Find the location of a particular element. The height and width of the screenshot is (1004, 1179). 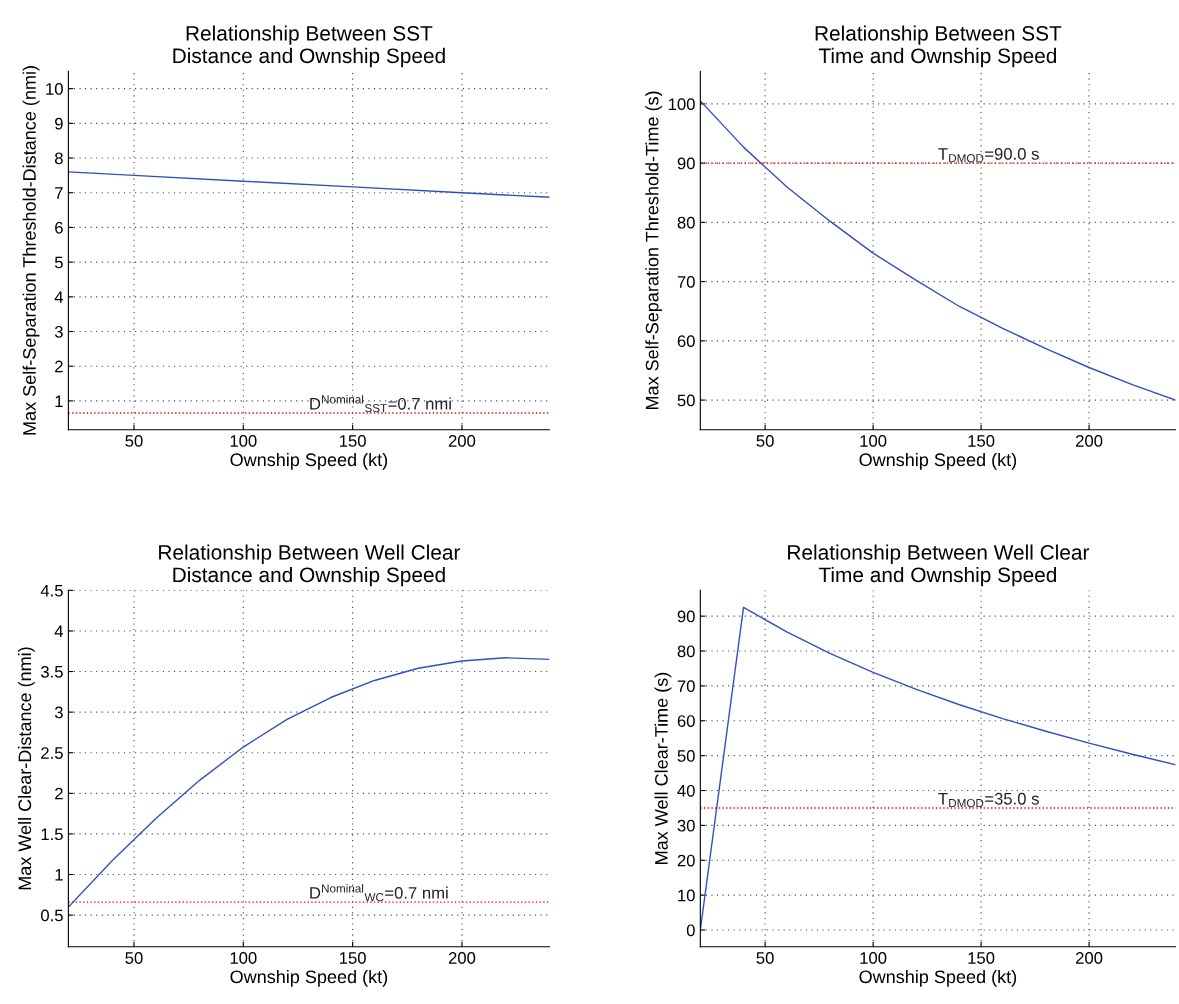

chart-title: Relationship Between Well Clear Time and Ownship Speed is located at coordinates (939, 565).